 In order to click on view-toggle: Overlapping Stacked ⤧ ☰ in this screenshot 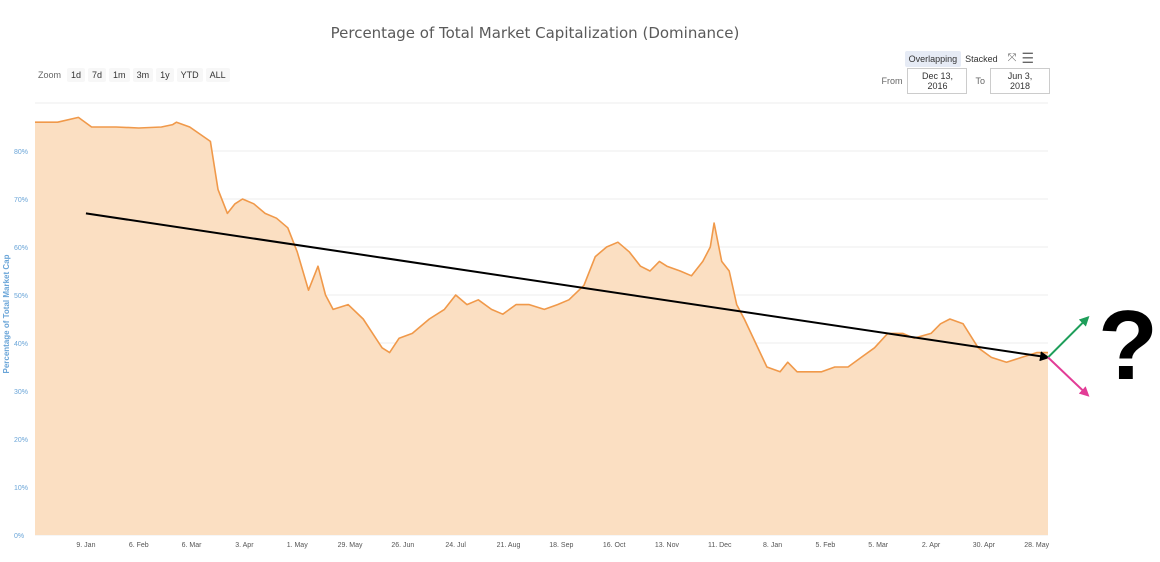, I will do `click(969, 58)`.